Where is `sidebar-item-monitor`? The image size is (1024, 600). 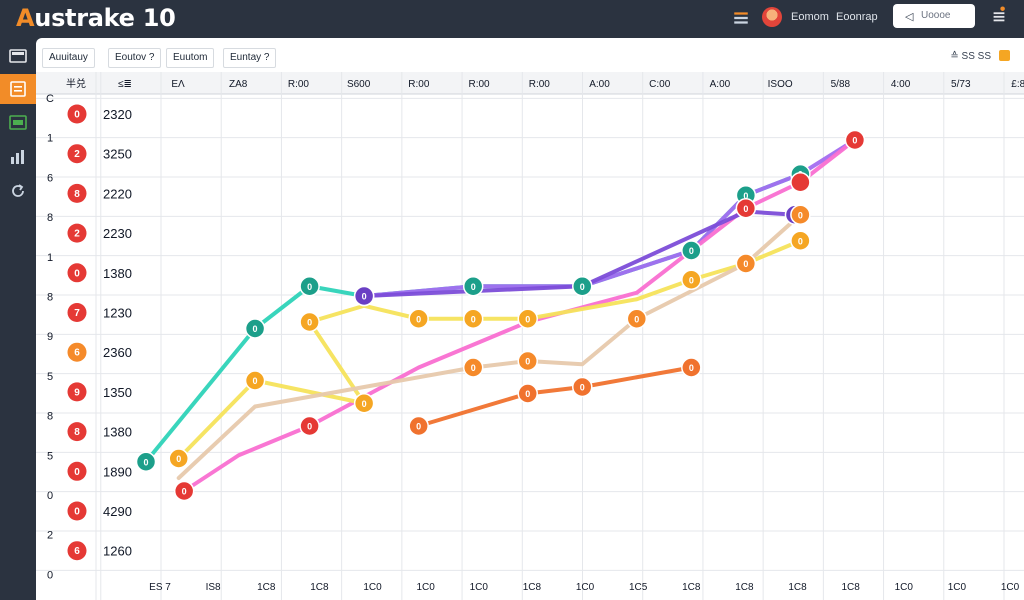 sidebar-item-monitor is located at coordinates (18, 57).